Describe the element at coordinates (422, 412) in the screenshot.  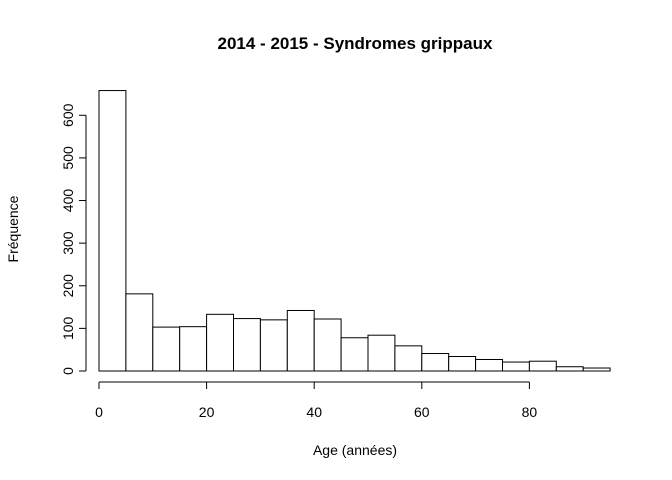
I see `x-tick-label: 60` at that location.